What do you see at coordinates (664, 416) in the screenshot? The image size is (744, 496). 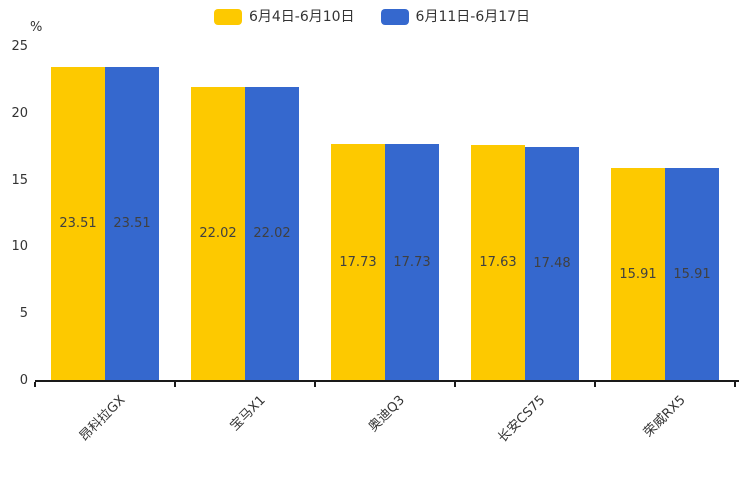 I see `x-axis-category-label: 荣威RX5` at bounding box center [664, 416].